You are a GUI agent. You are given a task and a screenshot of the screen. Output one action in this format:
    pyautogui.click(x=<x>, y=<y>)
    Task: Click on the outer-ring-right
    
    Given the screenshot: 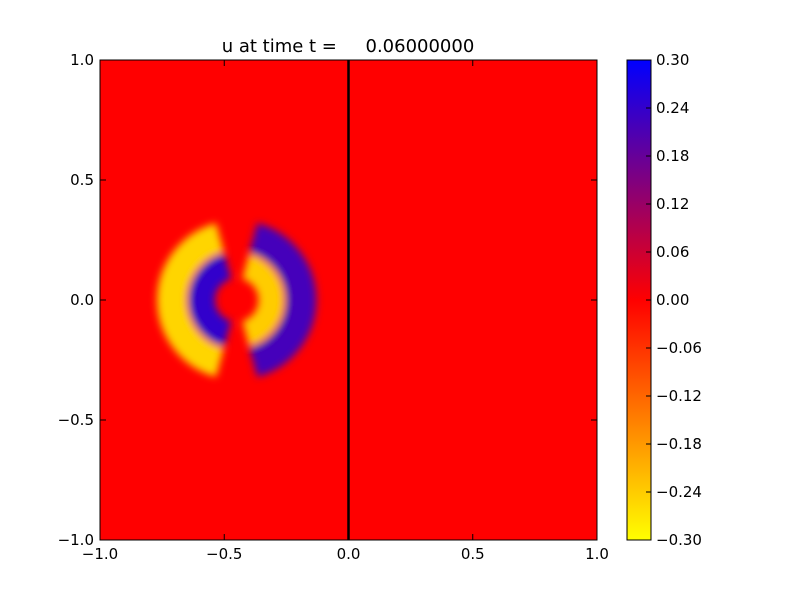 What is the action you would take?
    pyautogui.click(x=282, y=300)
    